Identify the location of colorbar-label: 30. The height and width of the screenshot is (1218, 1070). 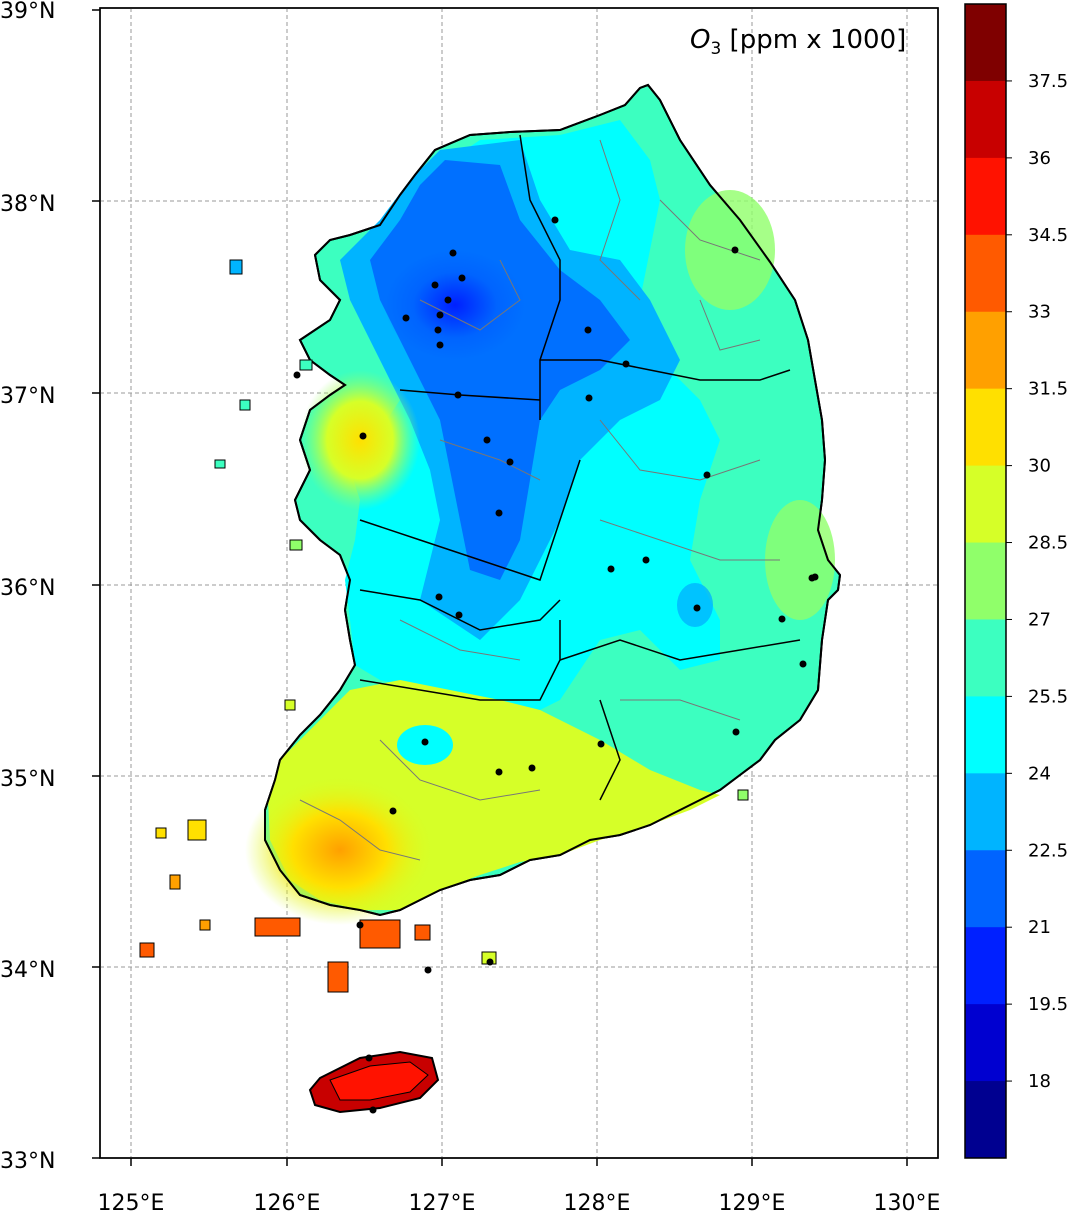
(1039, 466).